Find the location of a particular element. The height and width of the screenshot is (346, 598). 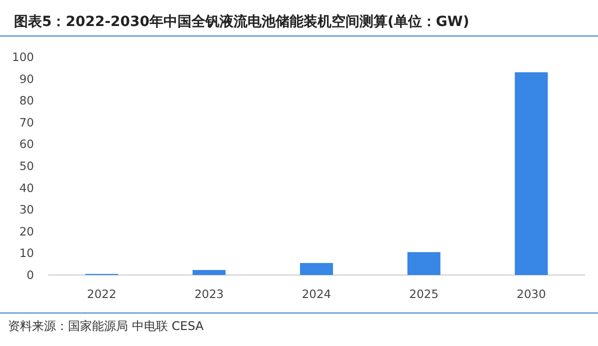

y-tick-label: 20 is located at coordinates (26, 231).